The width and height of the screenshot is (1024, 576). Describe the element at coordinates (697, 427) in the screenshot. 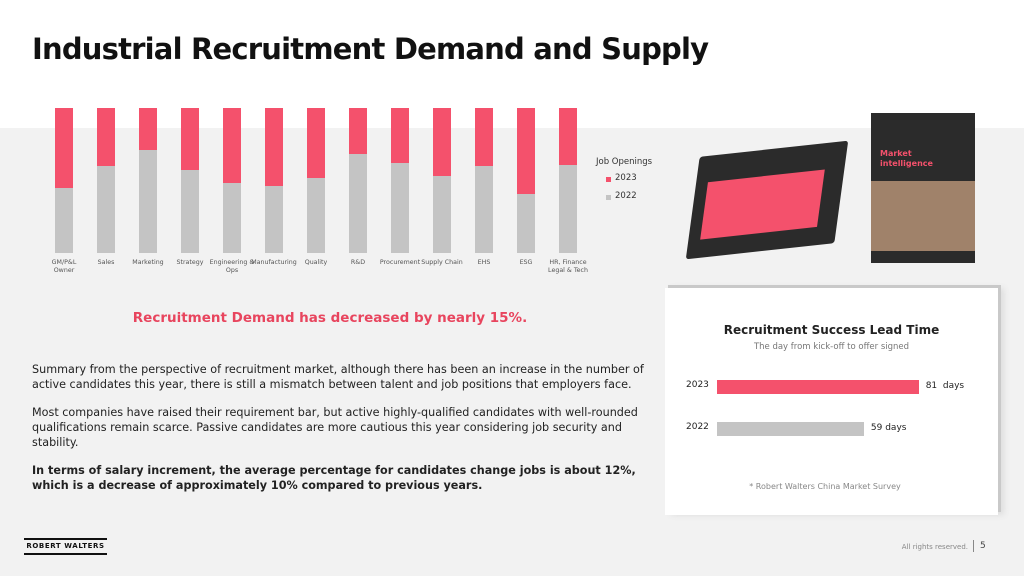

I see `y-tick-label: 2022` at that location.